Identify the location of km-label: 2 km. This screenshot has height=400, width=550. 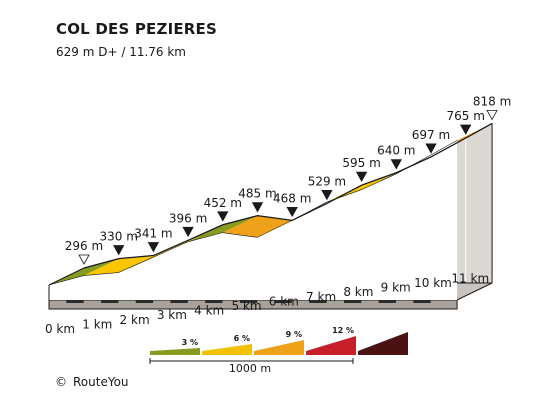
(135, 320).